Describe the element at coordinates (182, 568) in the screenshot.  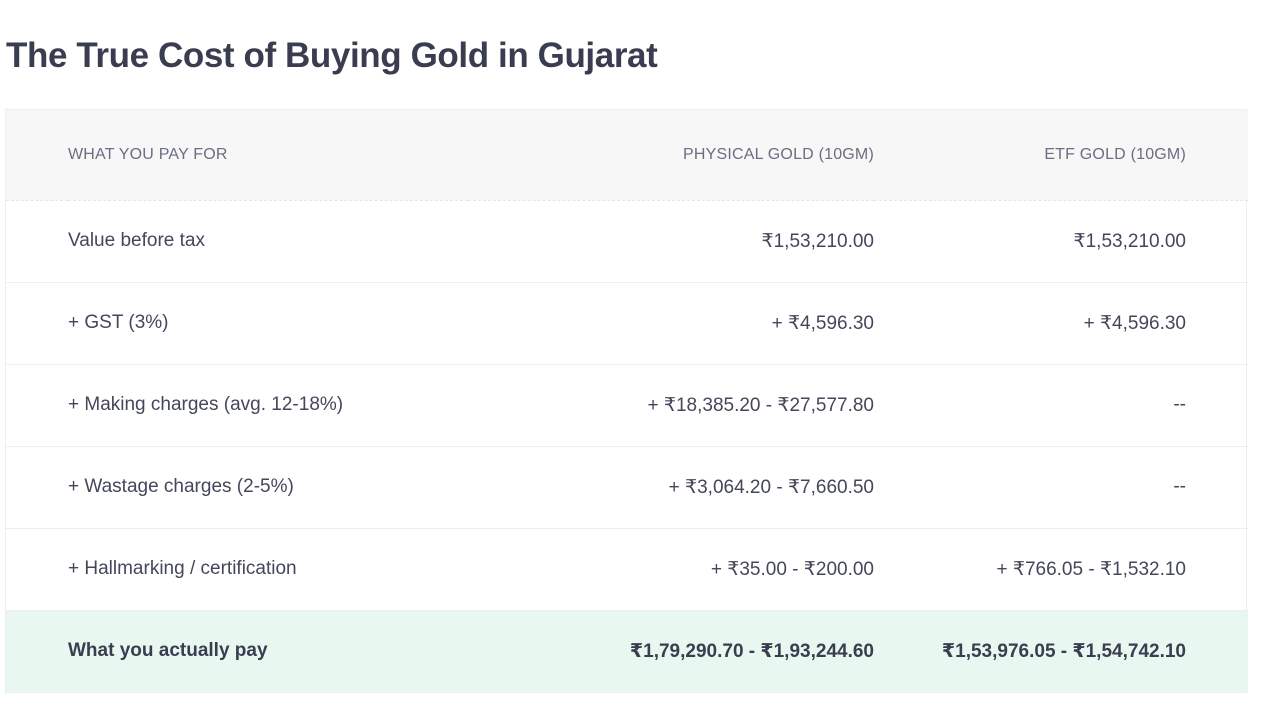
I see `row-item-label: + Hallmarking / certification` at that location.